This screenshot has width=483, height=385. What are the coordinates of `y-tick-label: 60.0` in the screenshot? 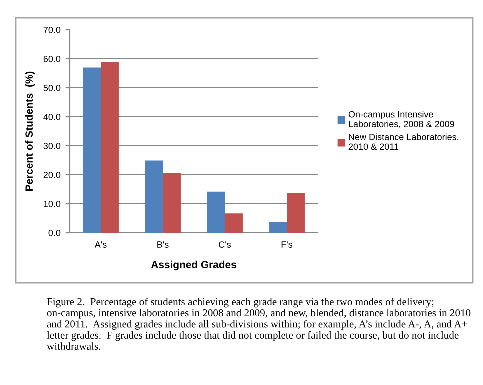 It's located at (52, 59).